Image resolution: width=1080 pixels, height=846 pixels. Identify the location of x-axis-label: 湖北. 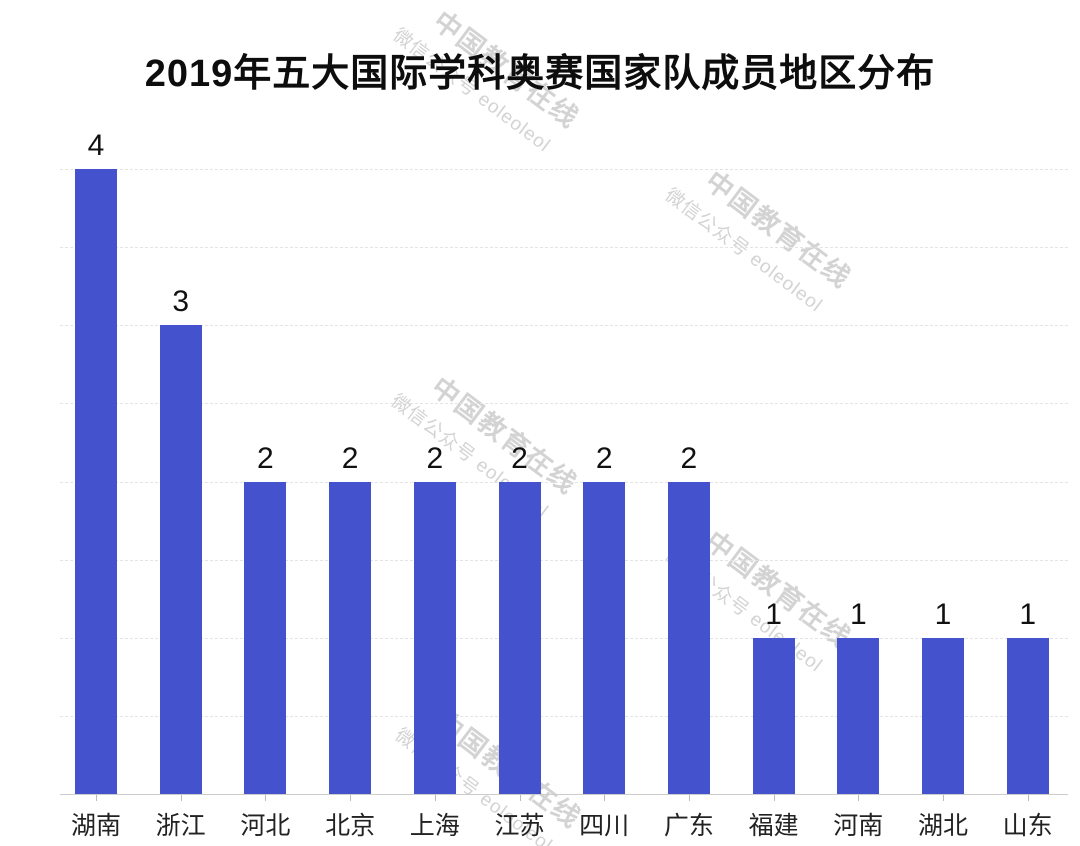
(942, 826).